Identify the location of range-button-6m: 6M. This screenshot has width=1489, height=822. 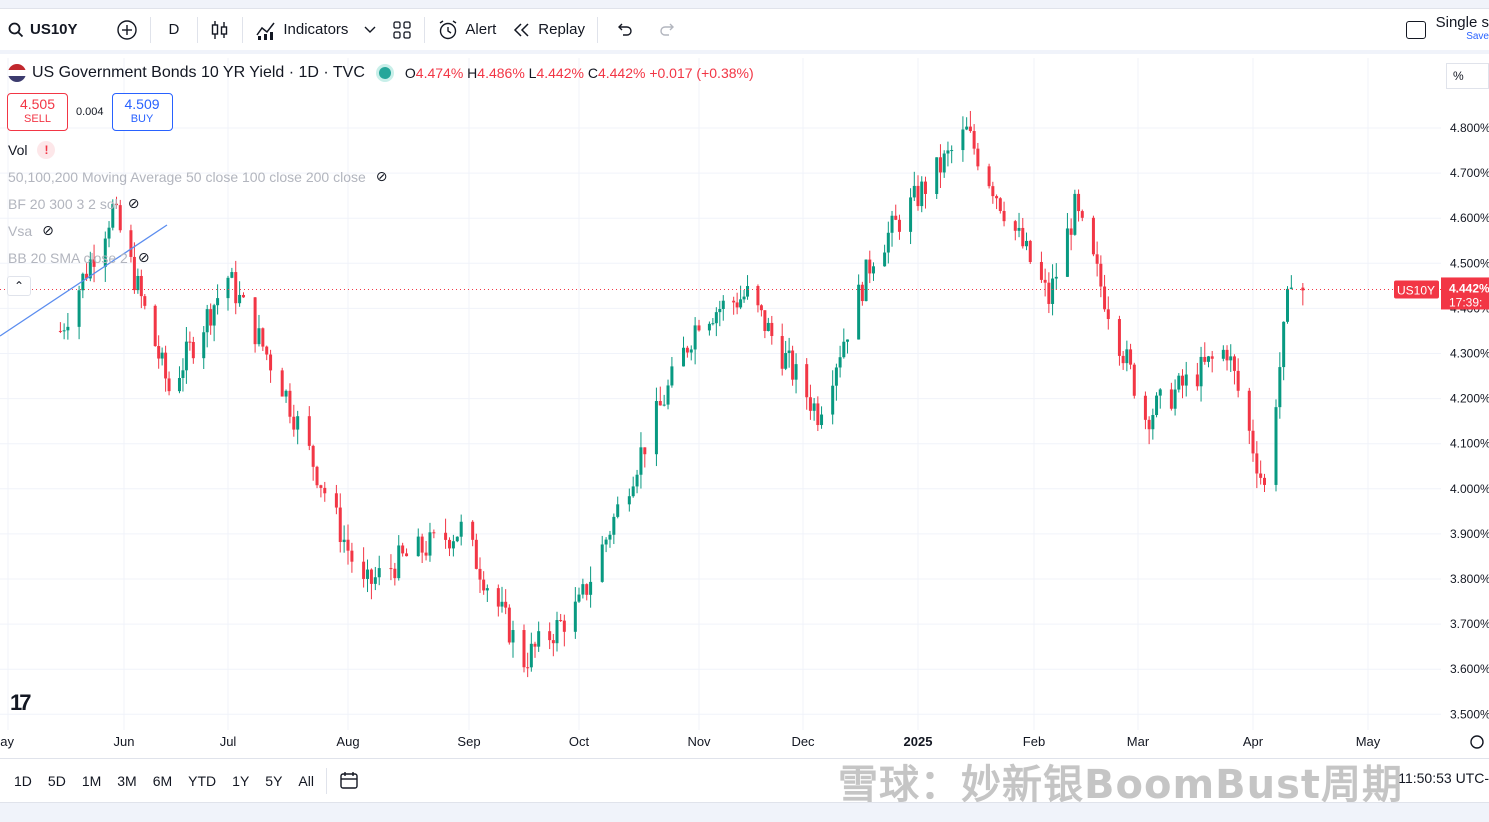
(162, 780).